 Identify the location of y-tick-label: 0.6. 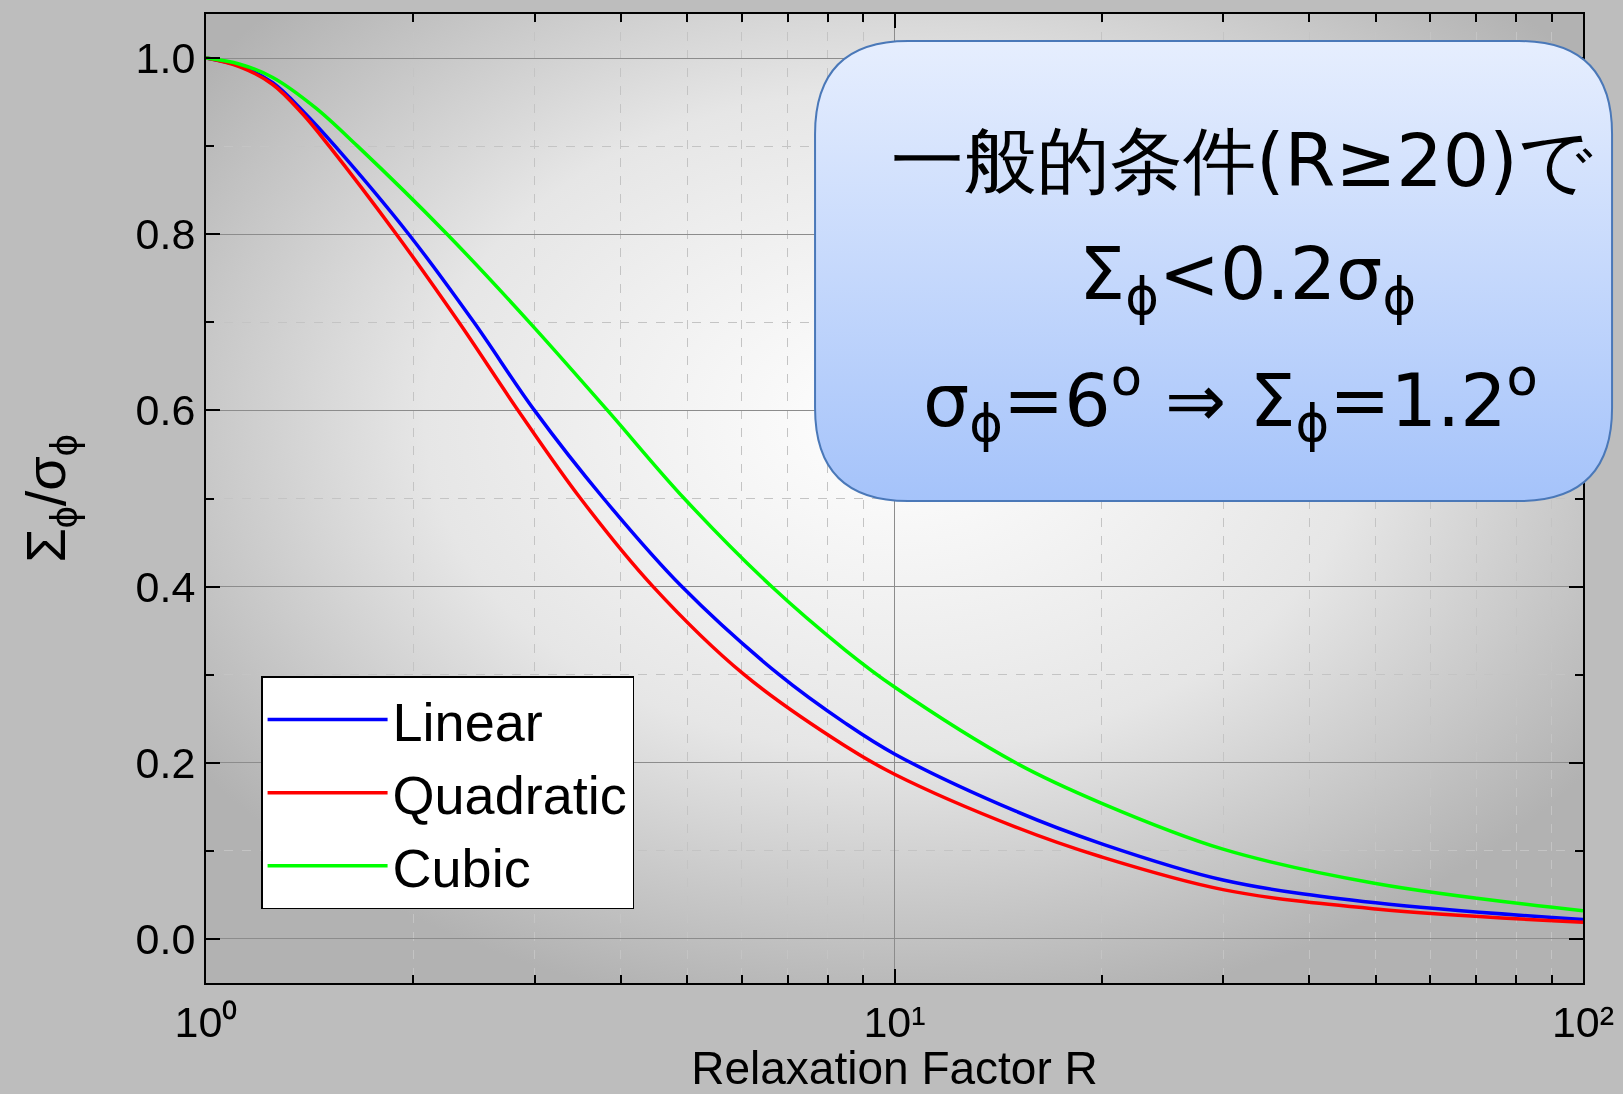
(165, 410).